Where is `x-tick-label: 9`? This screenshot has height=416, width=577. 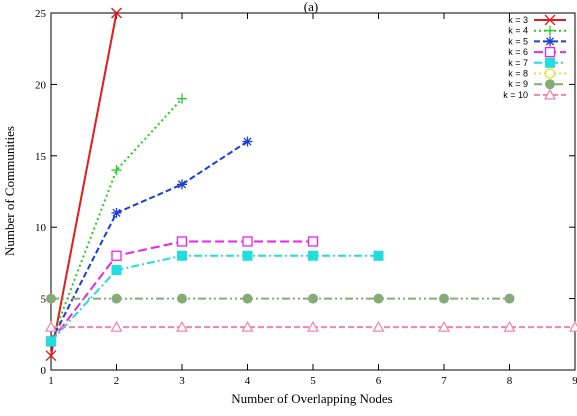 x-tick-label: 9 is located at coordinates (574, 381).